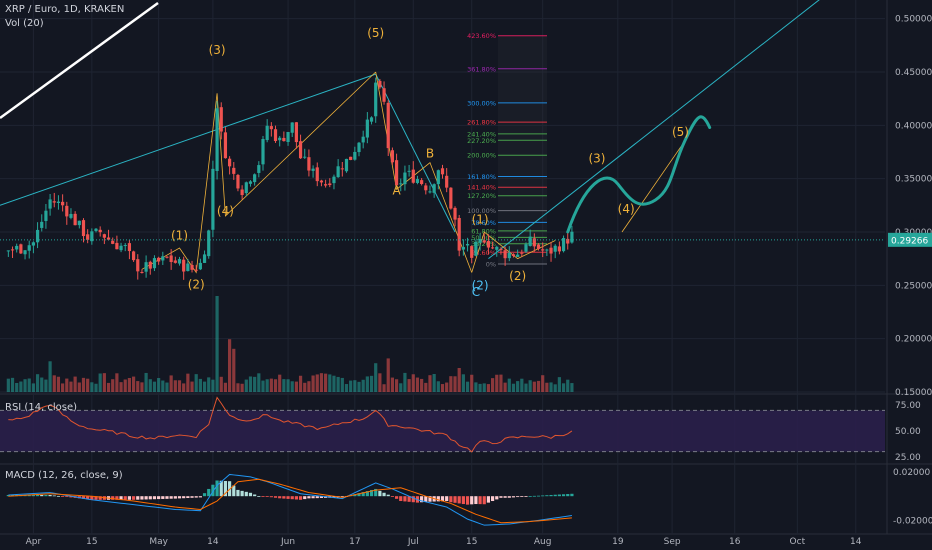 Image resolution: width=932 pixels, height=550 pixels. I want to click on current-price-badge, so click(910, 239).